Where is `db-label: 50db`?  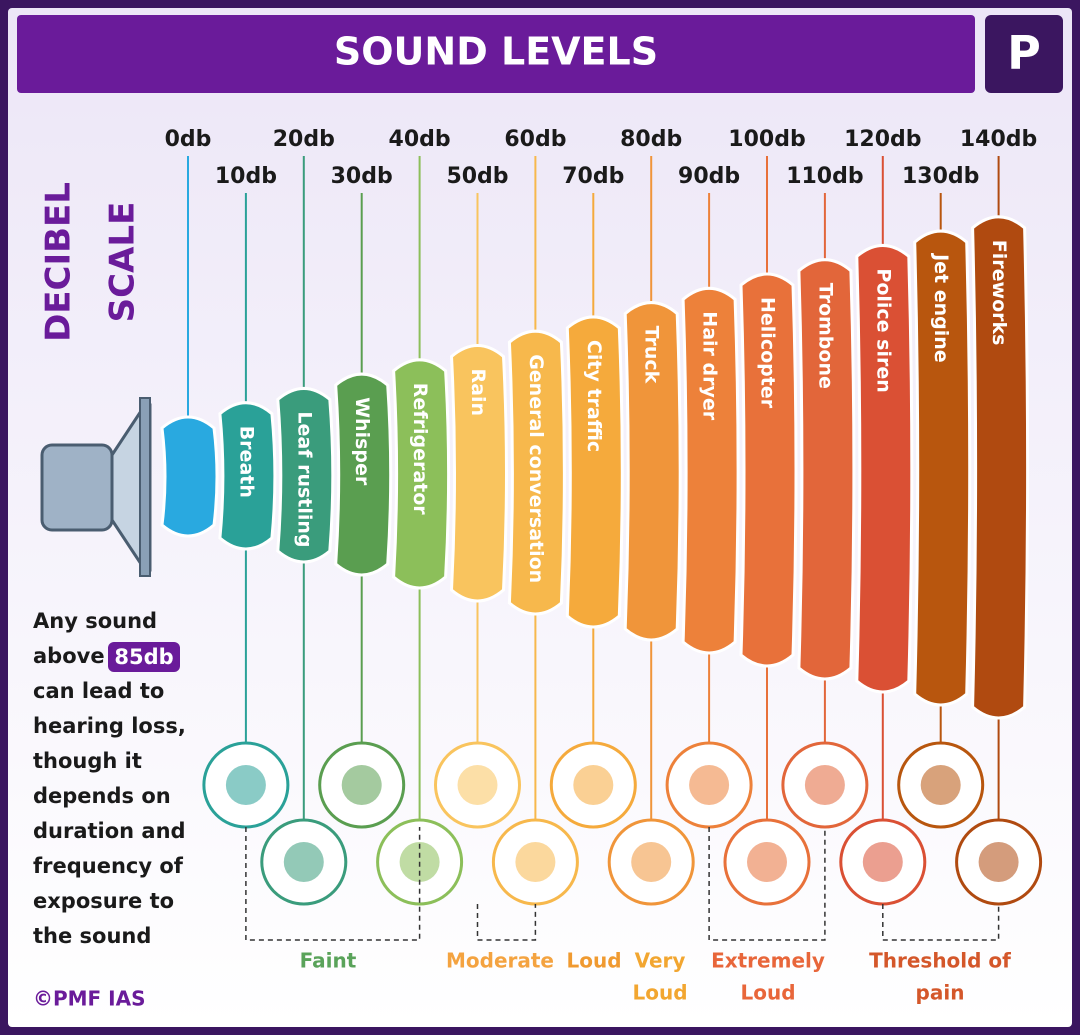
db-label: 50db is located at coordinates (477, 176).